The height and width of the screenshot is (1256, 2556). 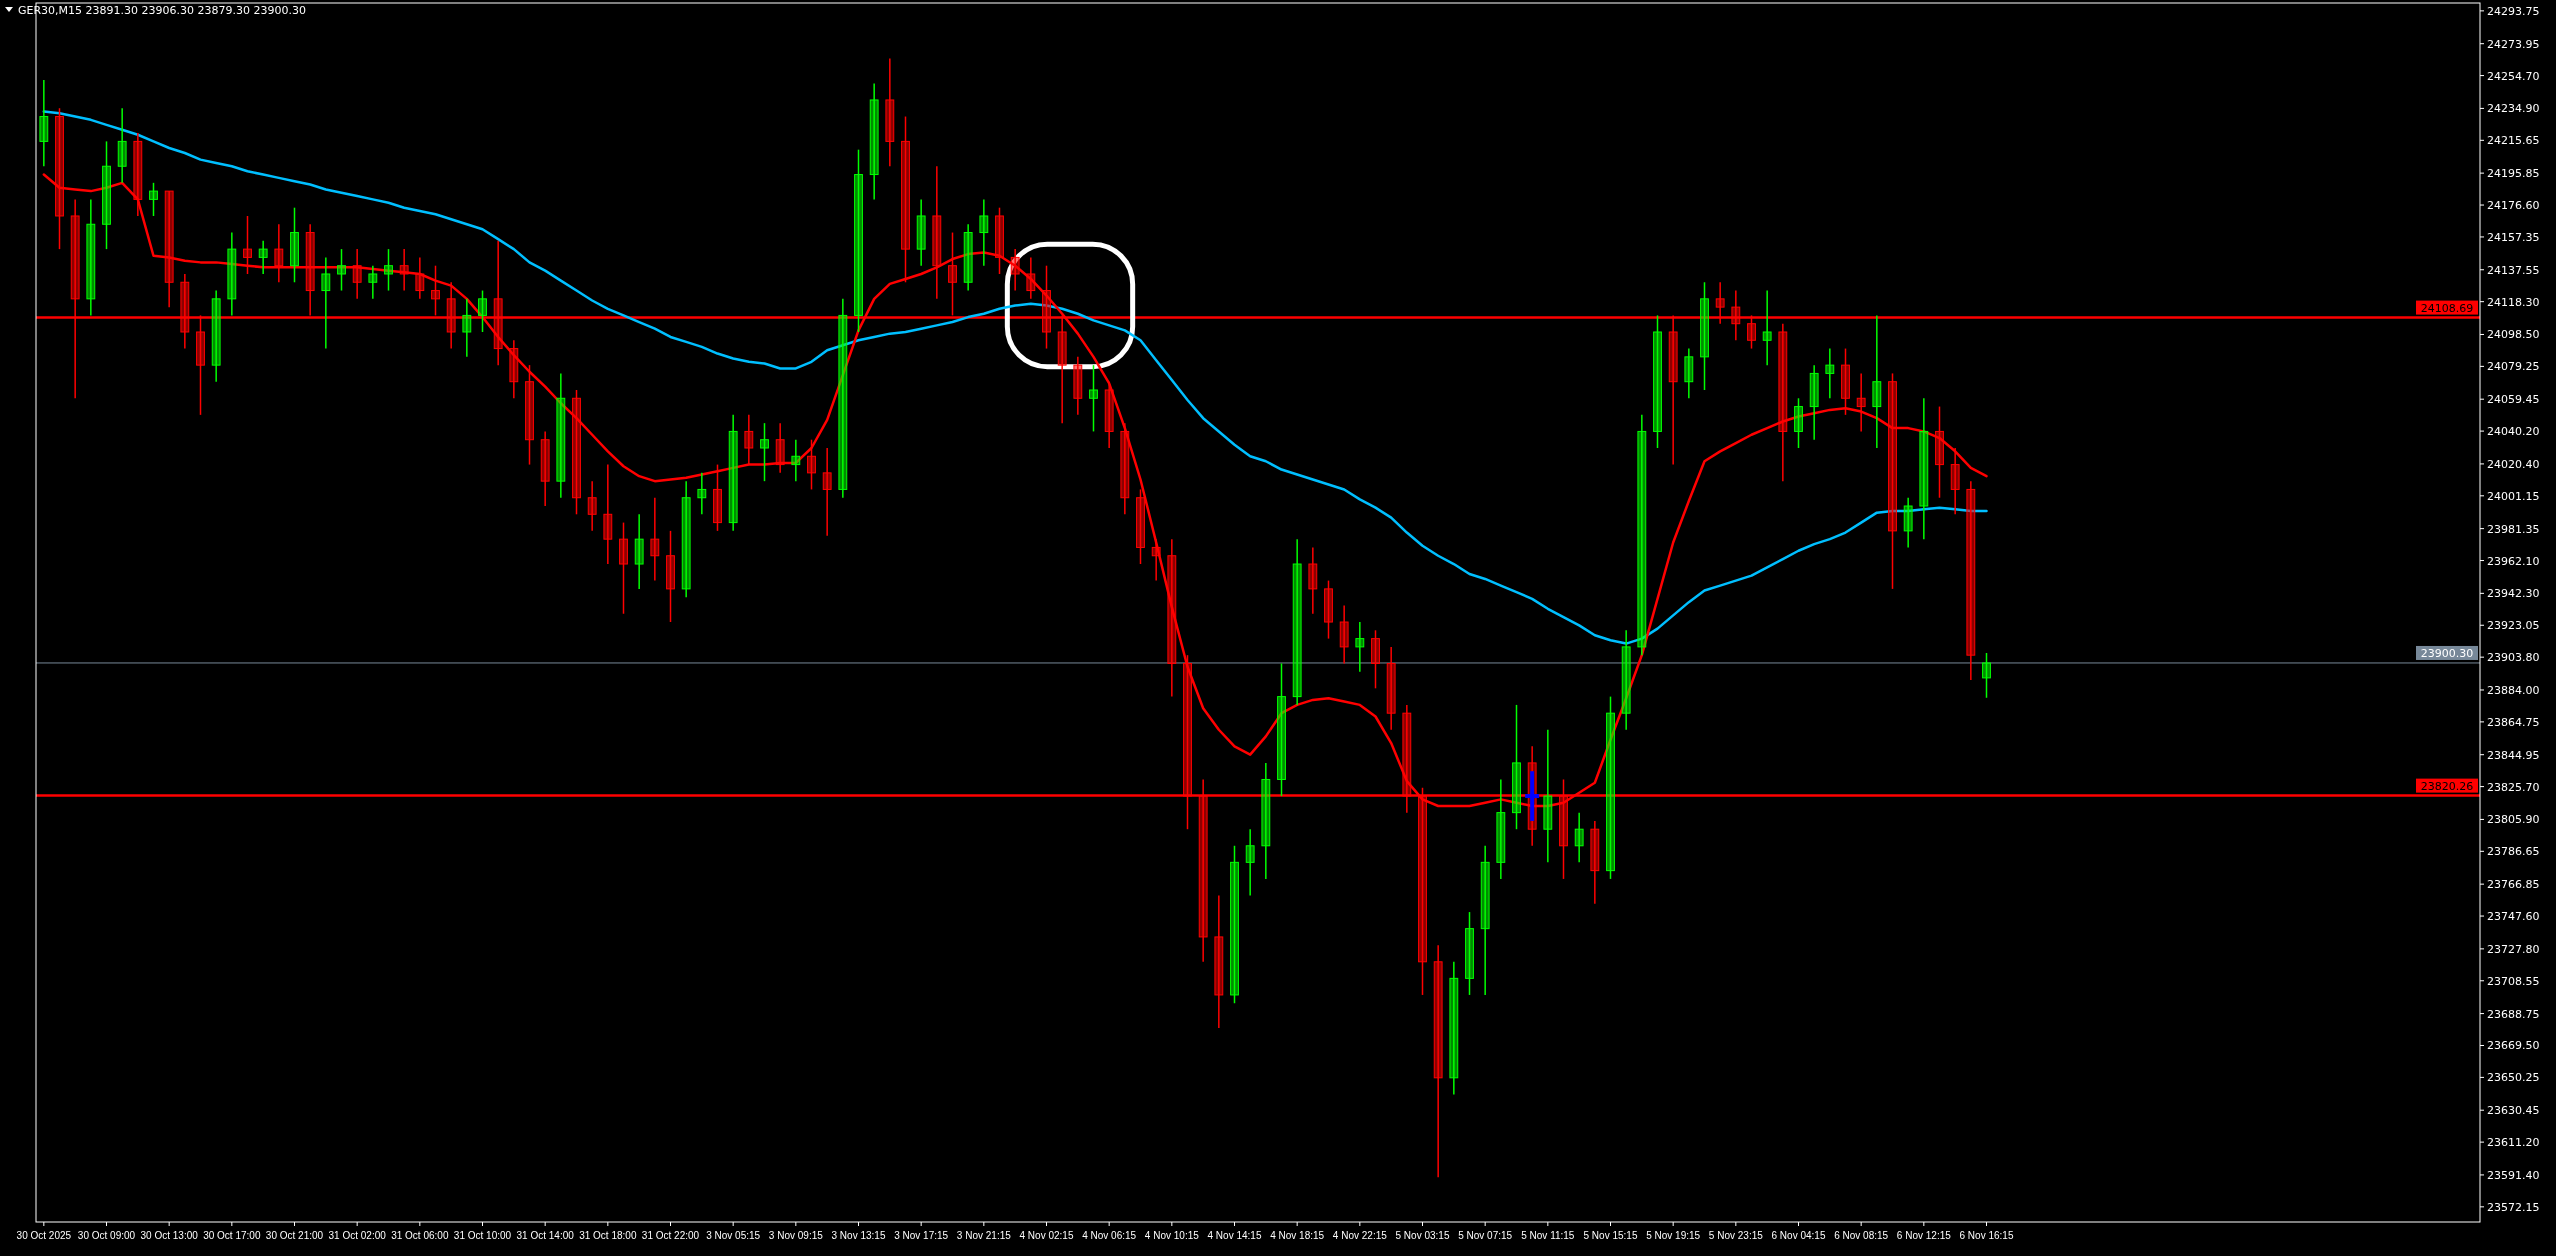 What do you see at coordinates (984, 1235) in the screenshot?
I see `x-tick-label: 3 Nov 21:15` at bounding box center [984, 1235].